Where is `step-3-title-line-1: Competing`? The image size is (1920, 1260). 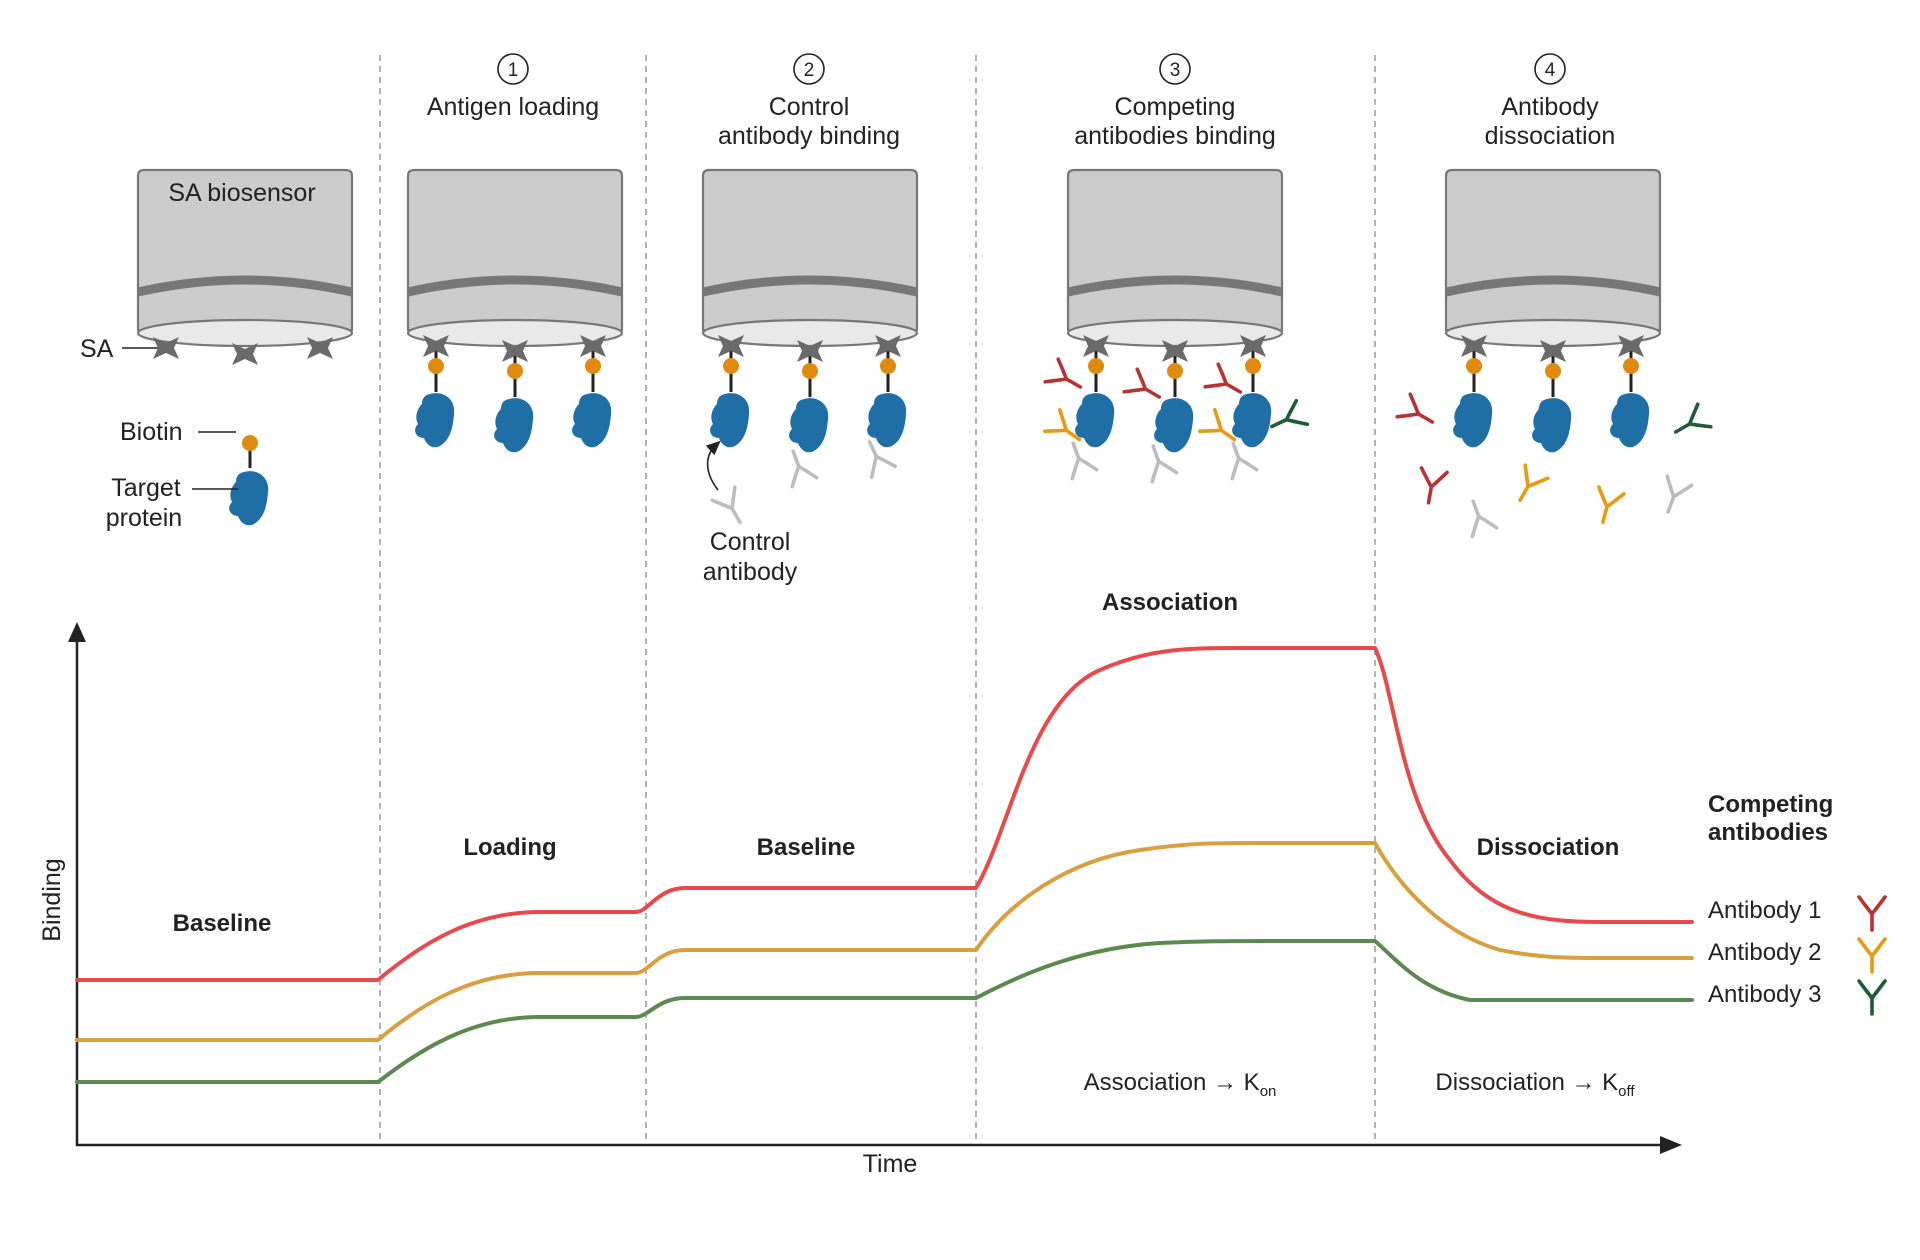
step-3-title-line-1: Competing is located at coordinates (1175, 107).